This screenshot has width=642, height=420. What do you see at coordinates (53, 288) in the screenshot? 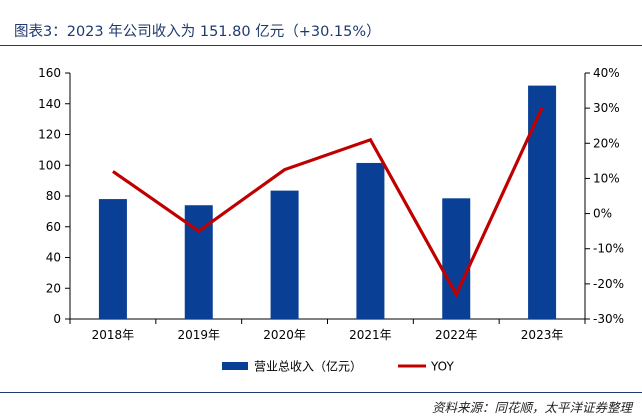
I see `y-left-tick-label: 20` at bounding box center [53, 288].